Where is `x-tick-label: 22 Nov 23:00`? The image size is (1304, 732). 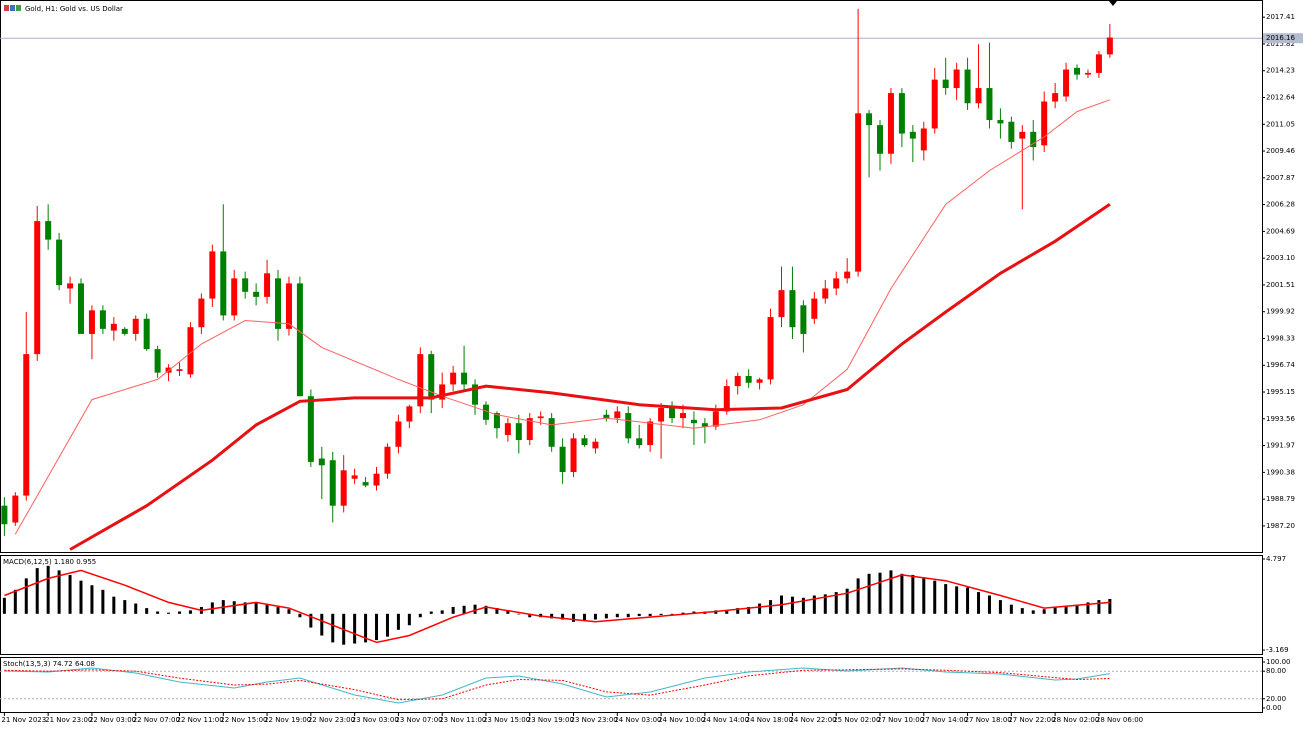
x-tick-label: 22 Nov 23:00 is located at coordinates (331, 720).